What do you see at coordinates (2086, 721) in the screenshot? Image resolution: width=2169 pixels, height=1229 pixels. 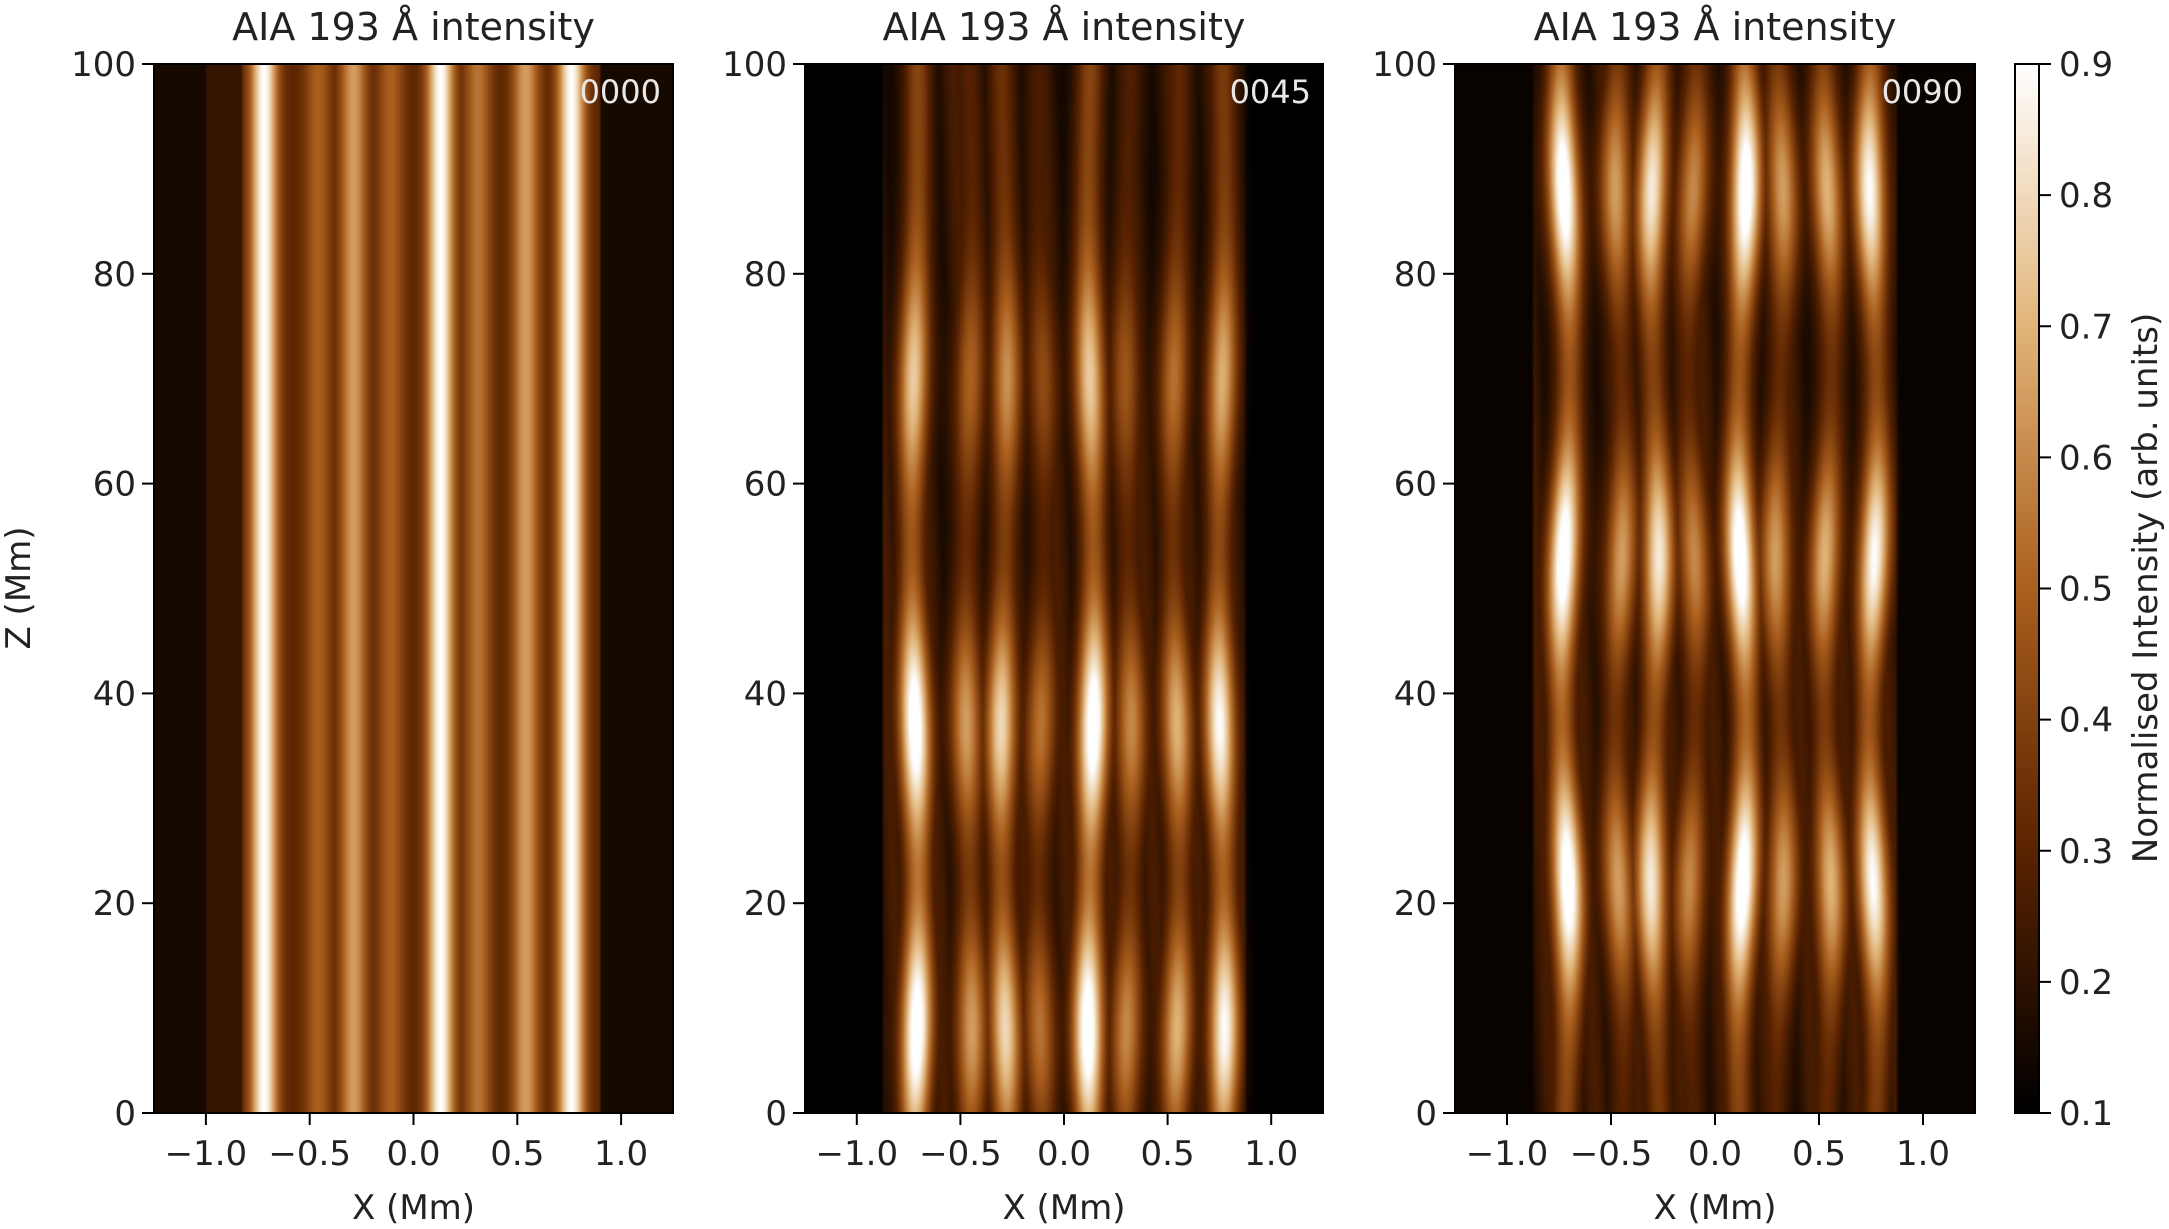 I see `colorbar-tick-label: 0.4` at bounding box center [2086, 721].